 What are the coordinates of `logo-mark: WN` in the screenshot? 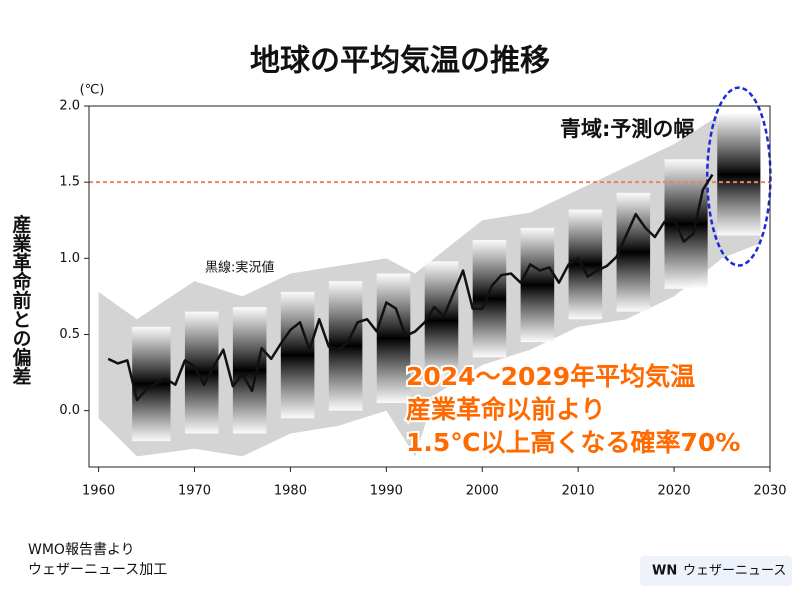 It's located at (664, 571).